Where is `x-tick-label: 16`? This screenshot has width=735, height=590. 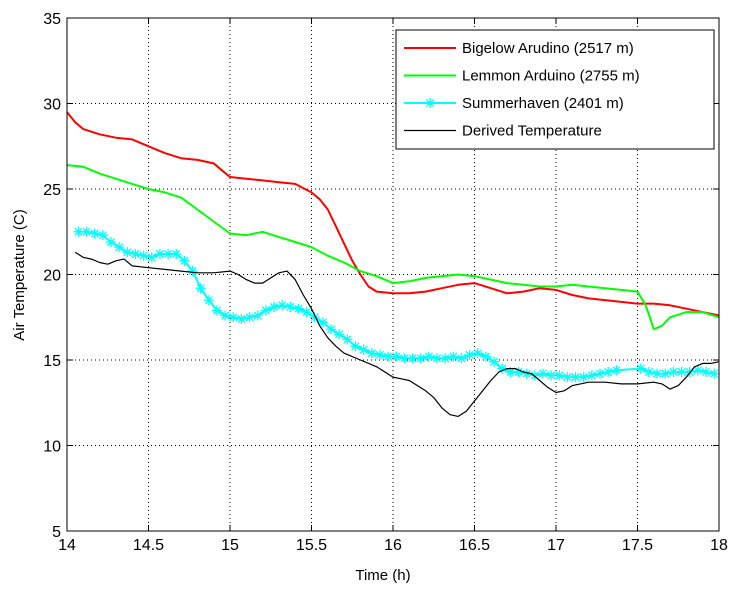 x-tick-label: 16 is located at coordinates (393, 545).